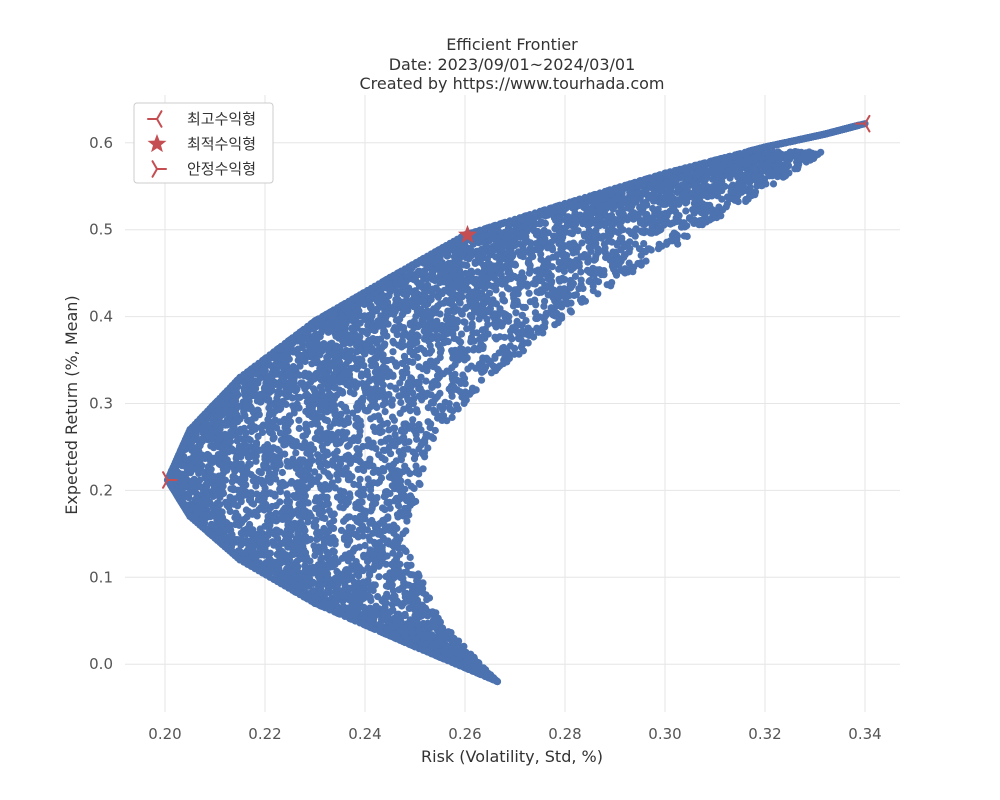 This screenshot has height=800, width=1000. I want to click on chart-title-line-2: Date: 2023/09/01~2024/03/01, so click(512, 64).